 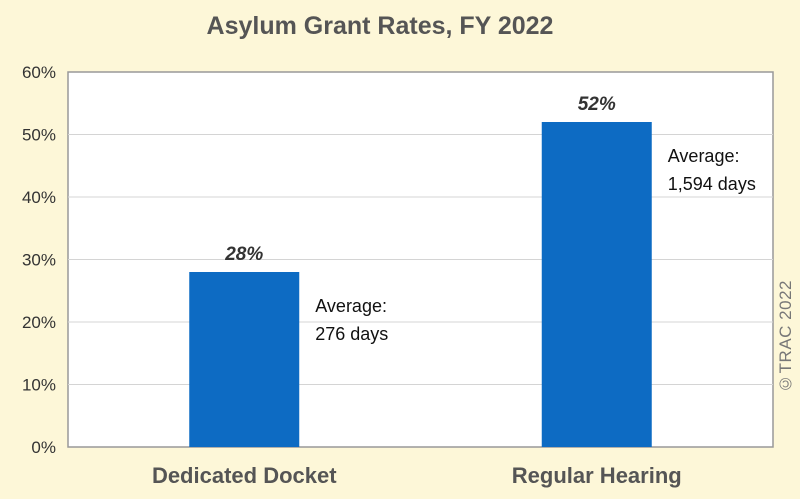 I want to click on copyright-credit: ©TRAC 2022, so click(x=785, y=336).